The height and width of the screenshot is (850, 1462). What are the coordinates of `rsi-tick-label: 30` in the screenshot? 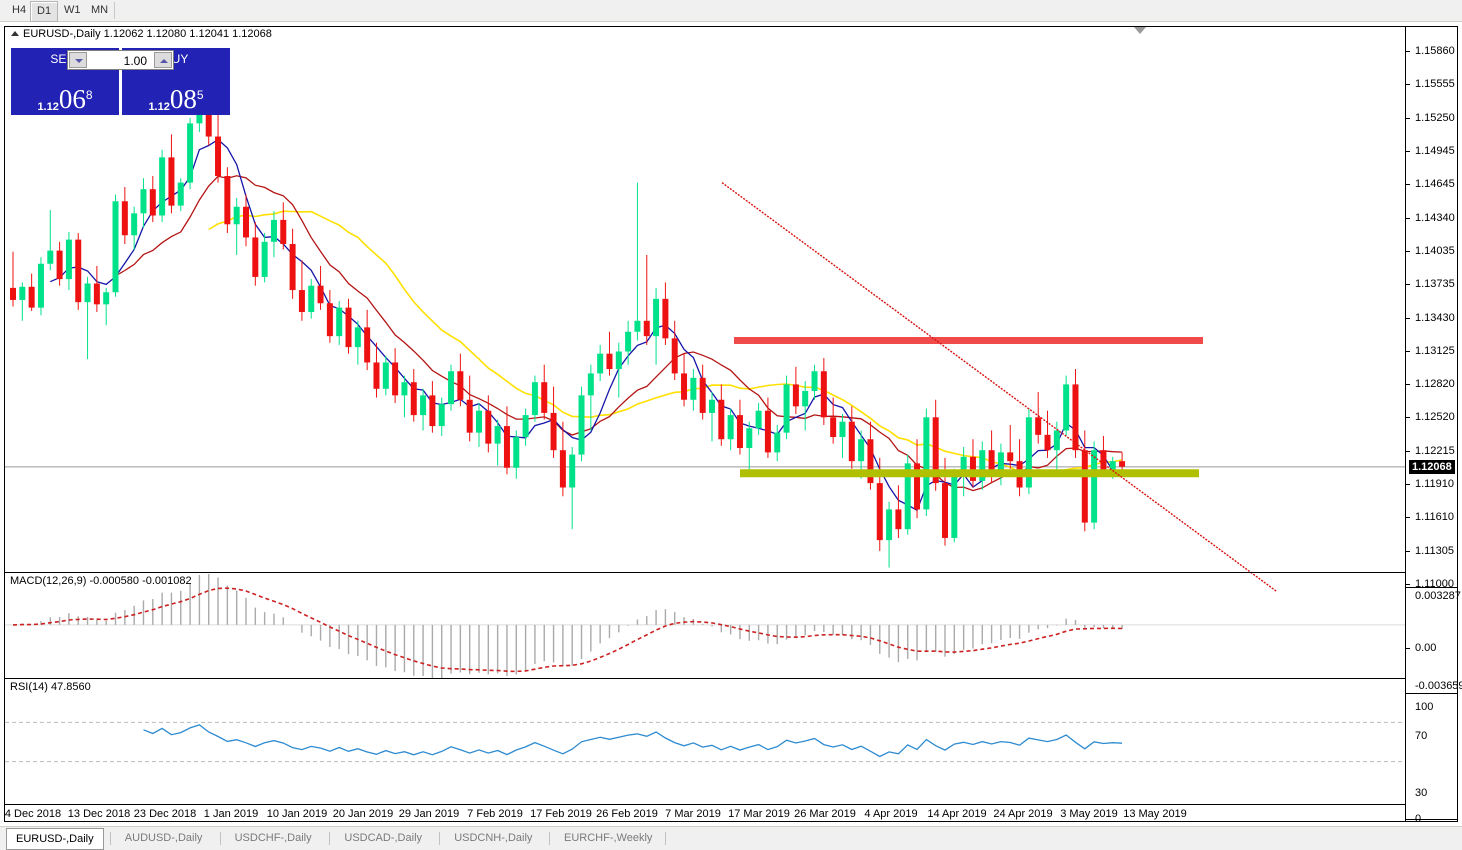 It's located at (1421, 793).